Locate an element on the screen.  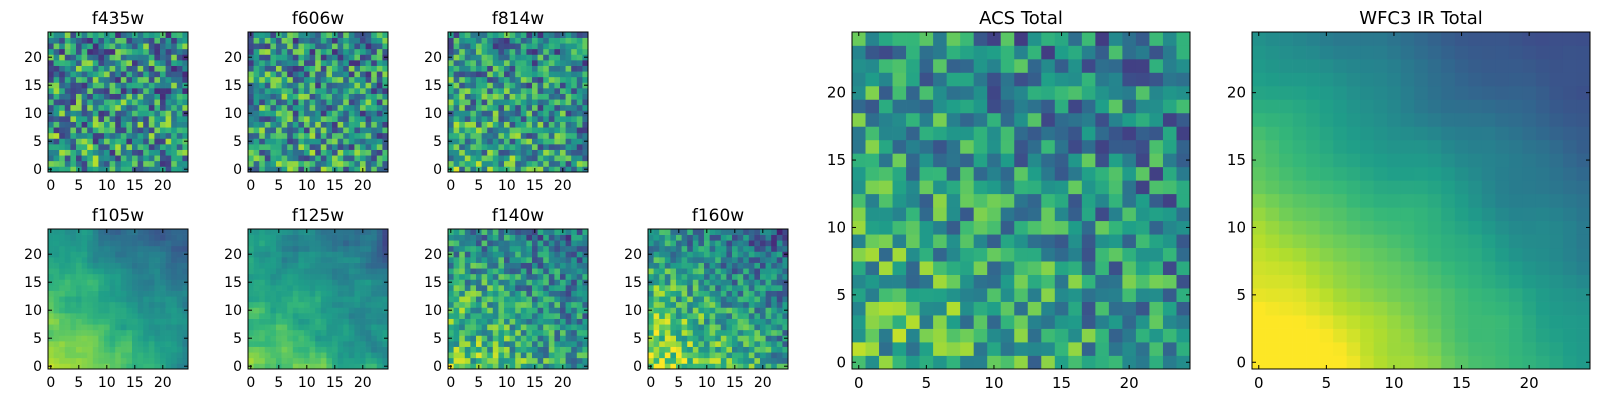
x-tick-label: 15 is located at coordinates (135, 383).